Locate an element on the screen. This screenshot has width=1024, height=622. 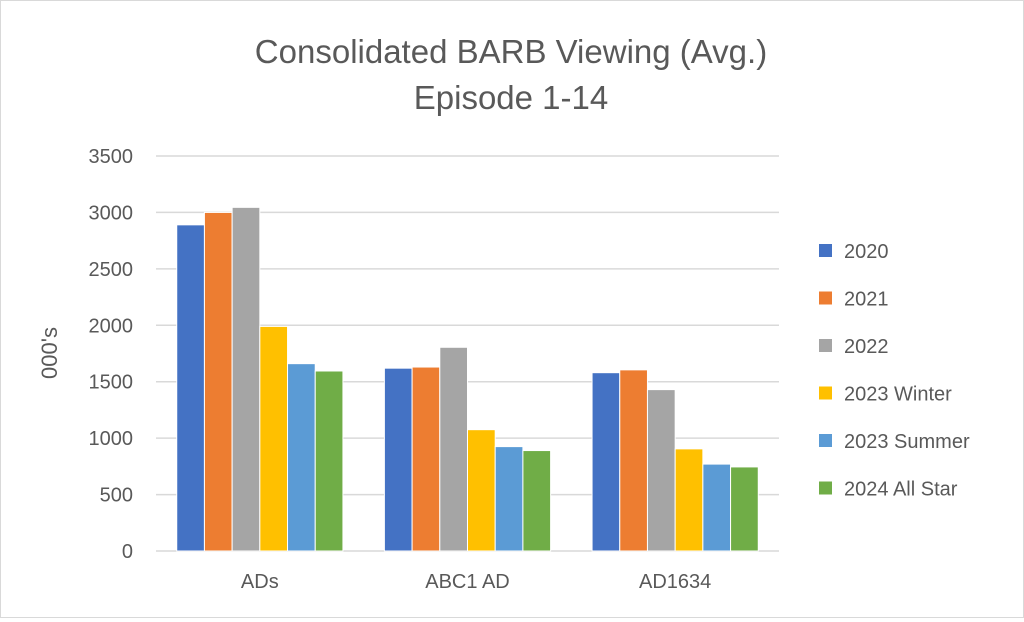
x-tick-label: ABC1 AD is located at coordinates (467, 582).